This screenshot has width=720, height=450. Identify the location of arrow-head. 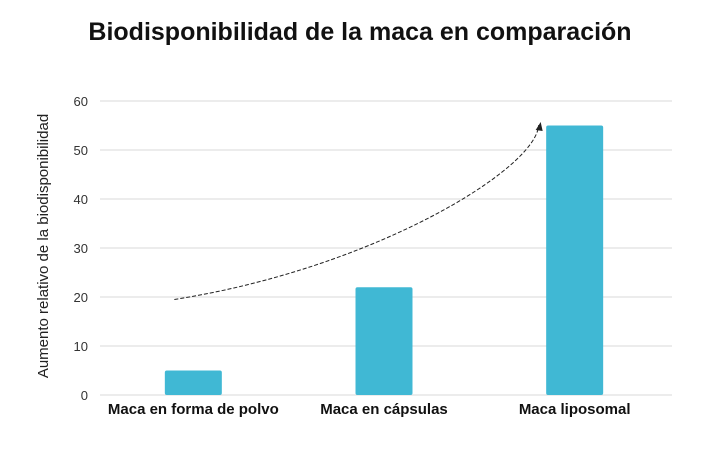
(539, 127).